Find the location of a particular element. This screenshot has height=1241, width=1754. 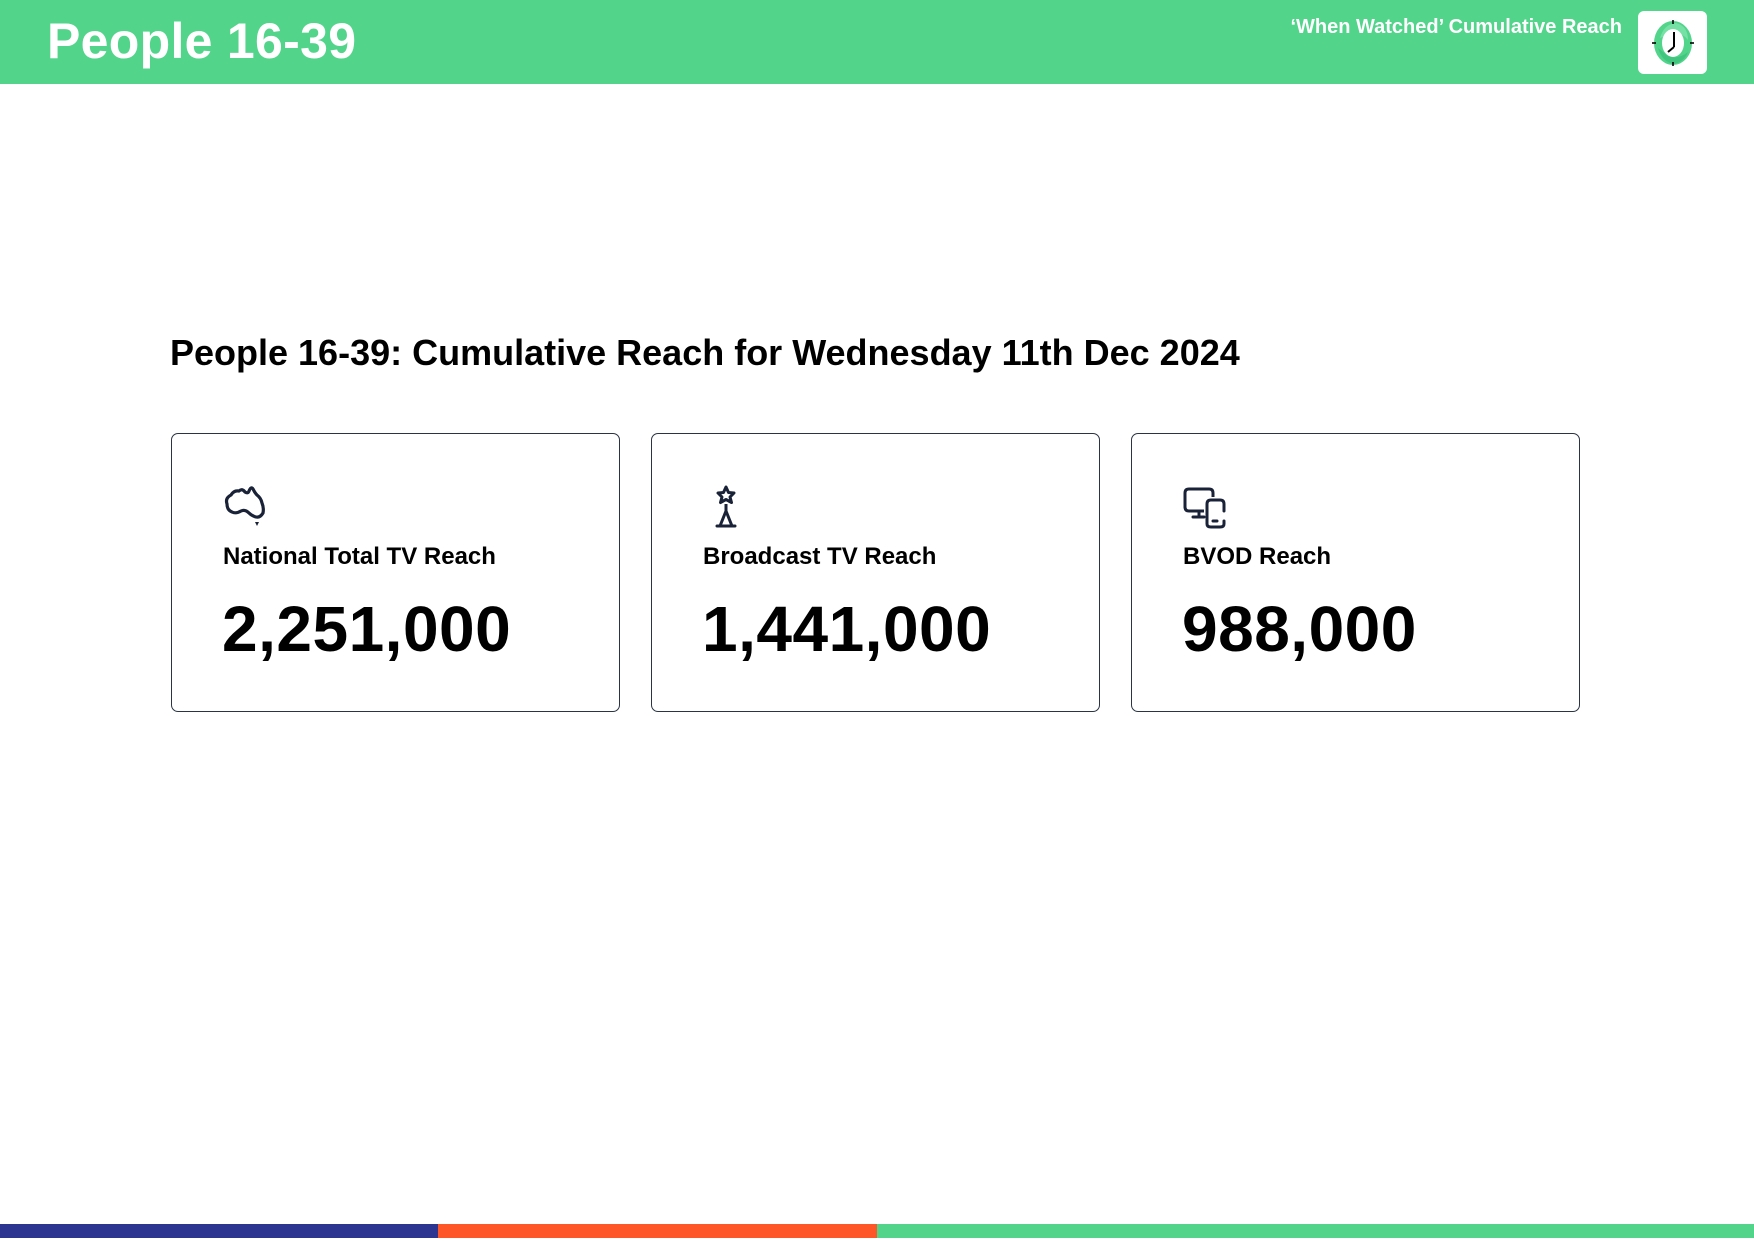

card-label: Broadcast TV Reach is located at coordinates (820, 556).